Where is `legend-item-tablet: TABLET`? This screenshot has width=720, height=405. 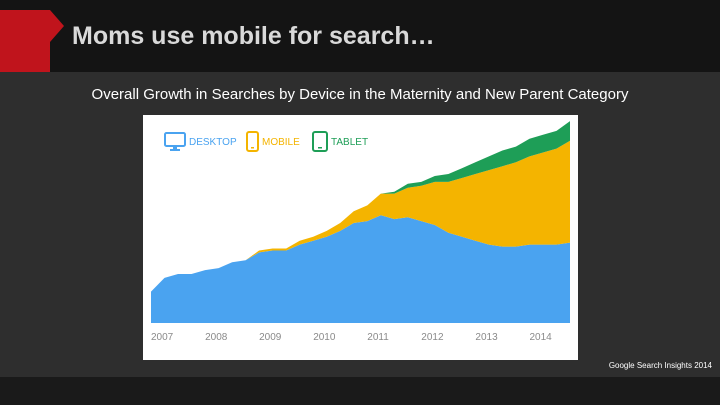
legend-item-tablet: TABLET is located at coordinates (340, 141).